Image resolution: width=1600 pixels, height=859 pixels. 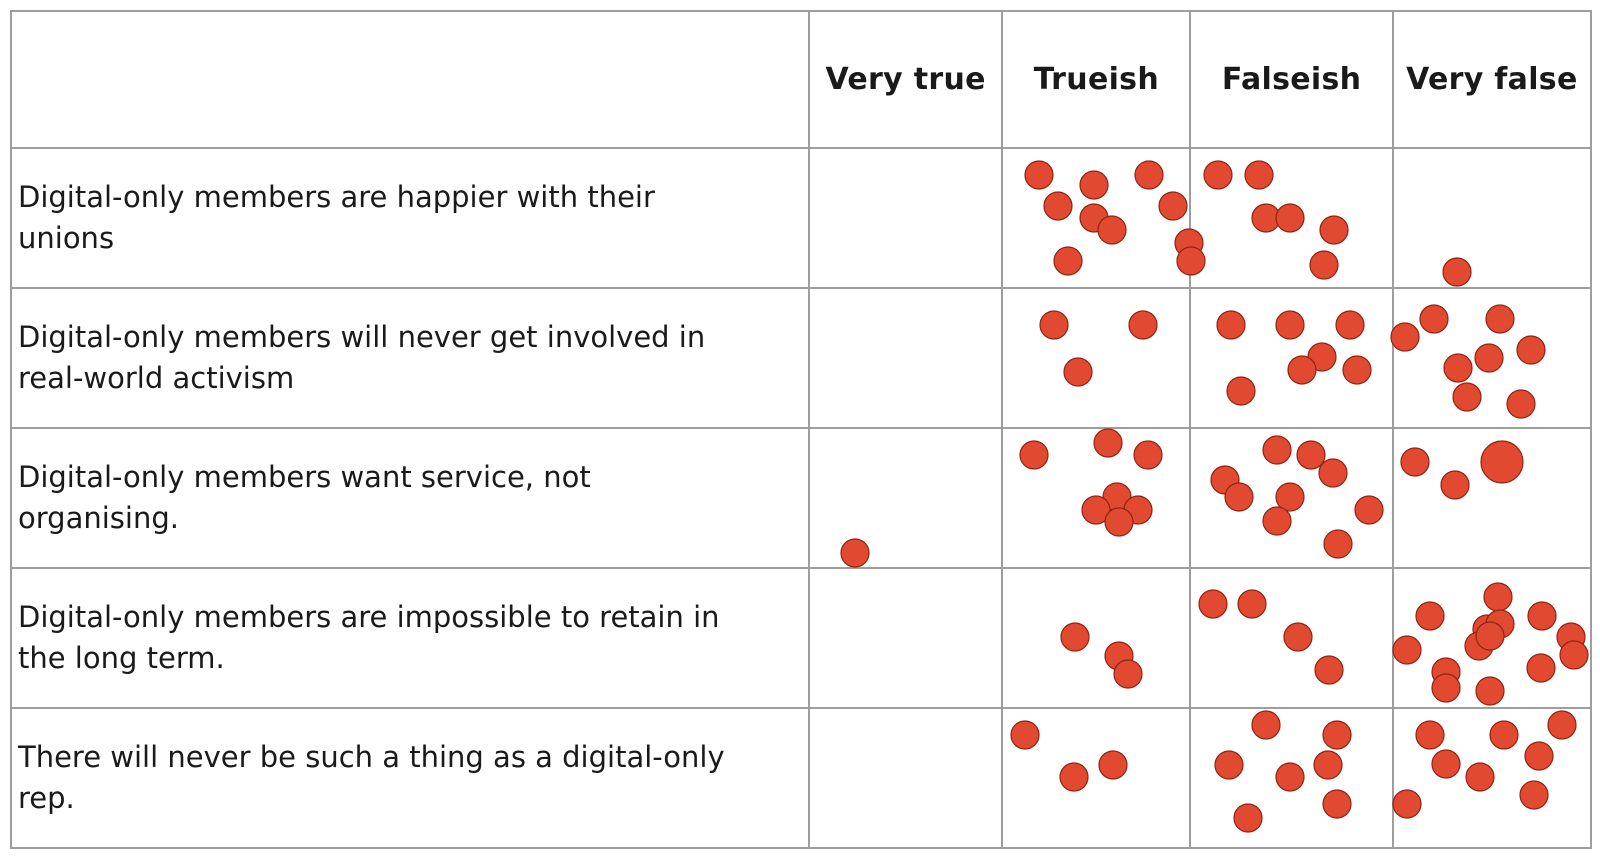 What do you see at coordinates (1291, 79) in the screenshot?
I see `column-header-falseish: Falseish` at bounding box center [1291, 79].